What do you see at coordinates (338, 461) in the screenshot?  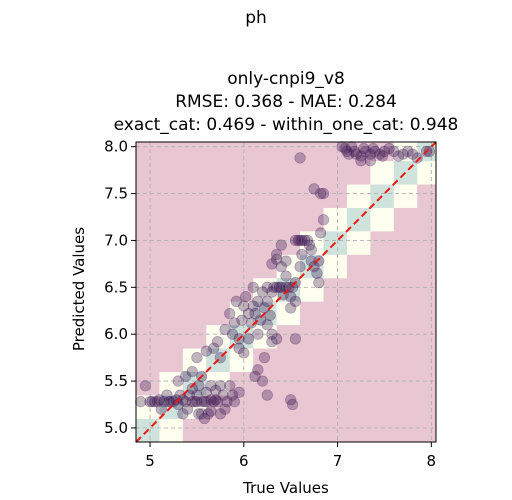 I see `x-tick-label: 7` at bounding box center [338, 461].